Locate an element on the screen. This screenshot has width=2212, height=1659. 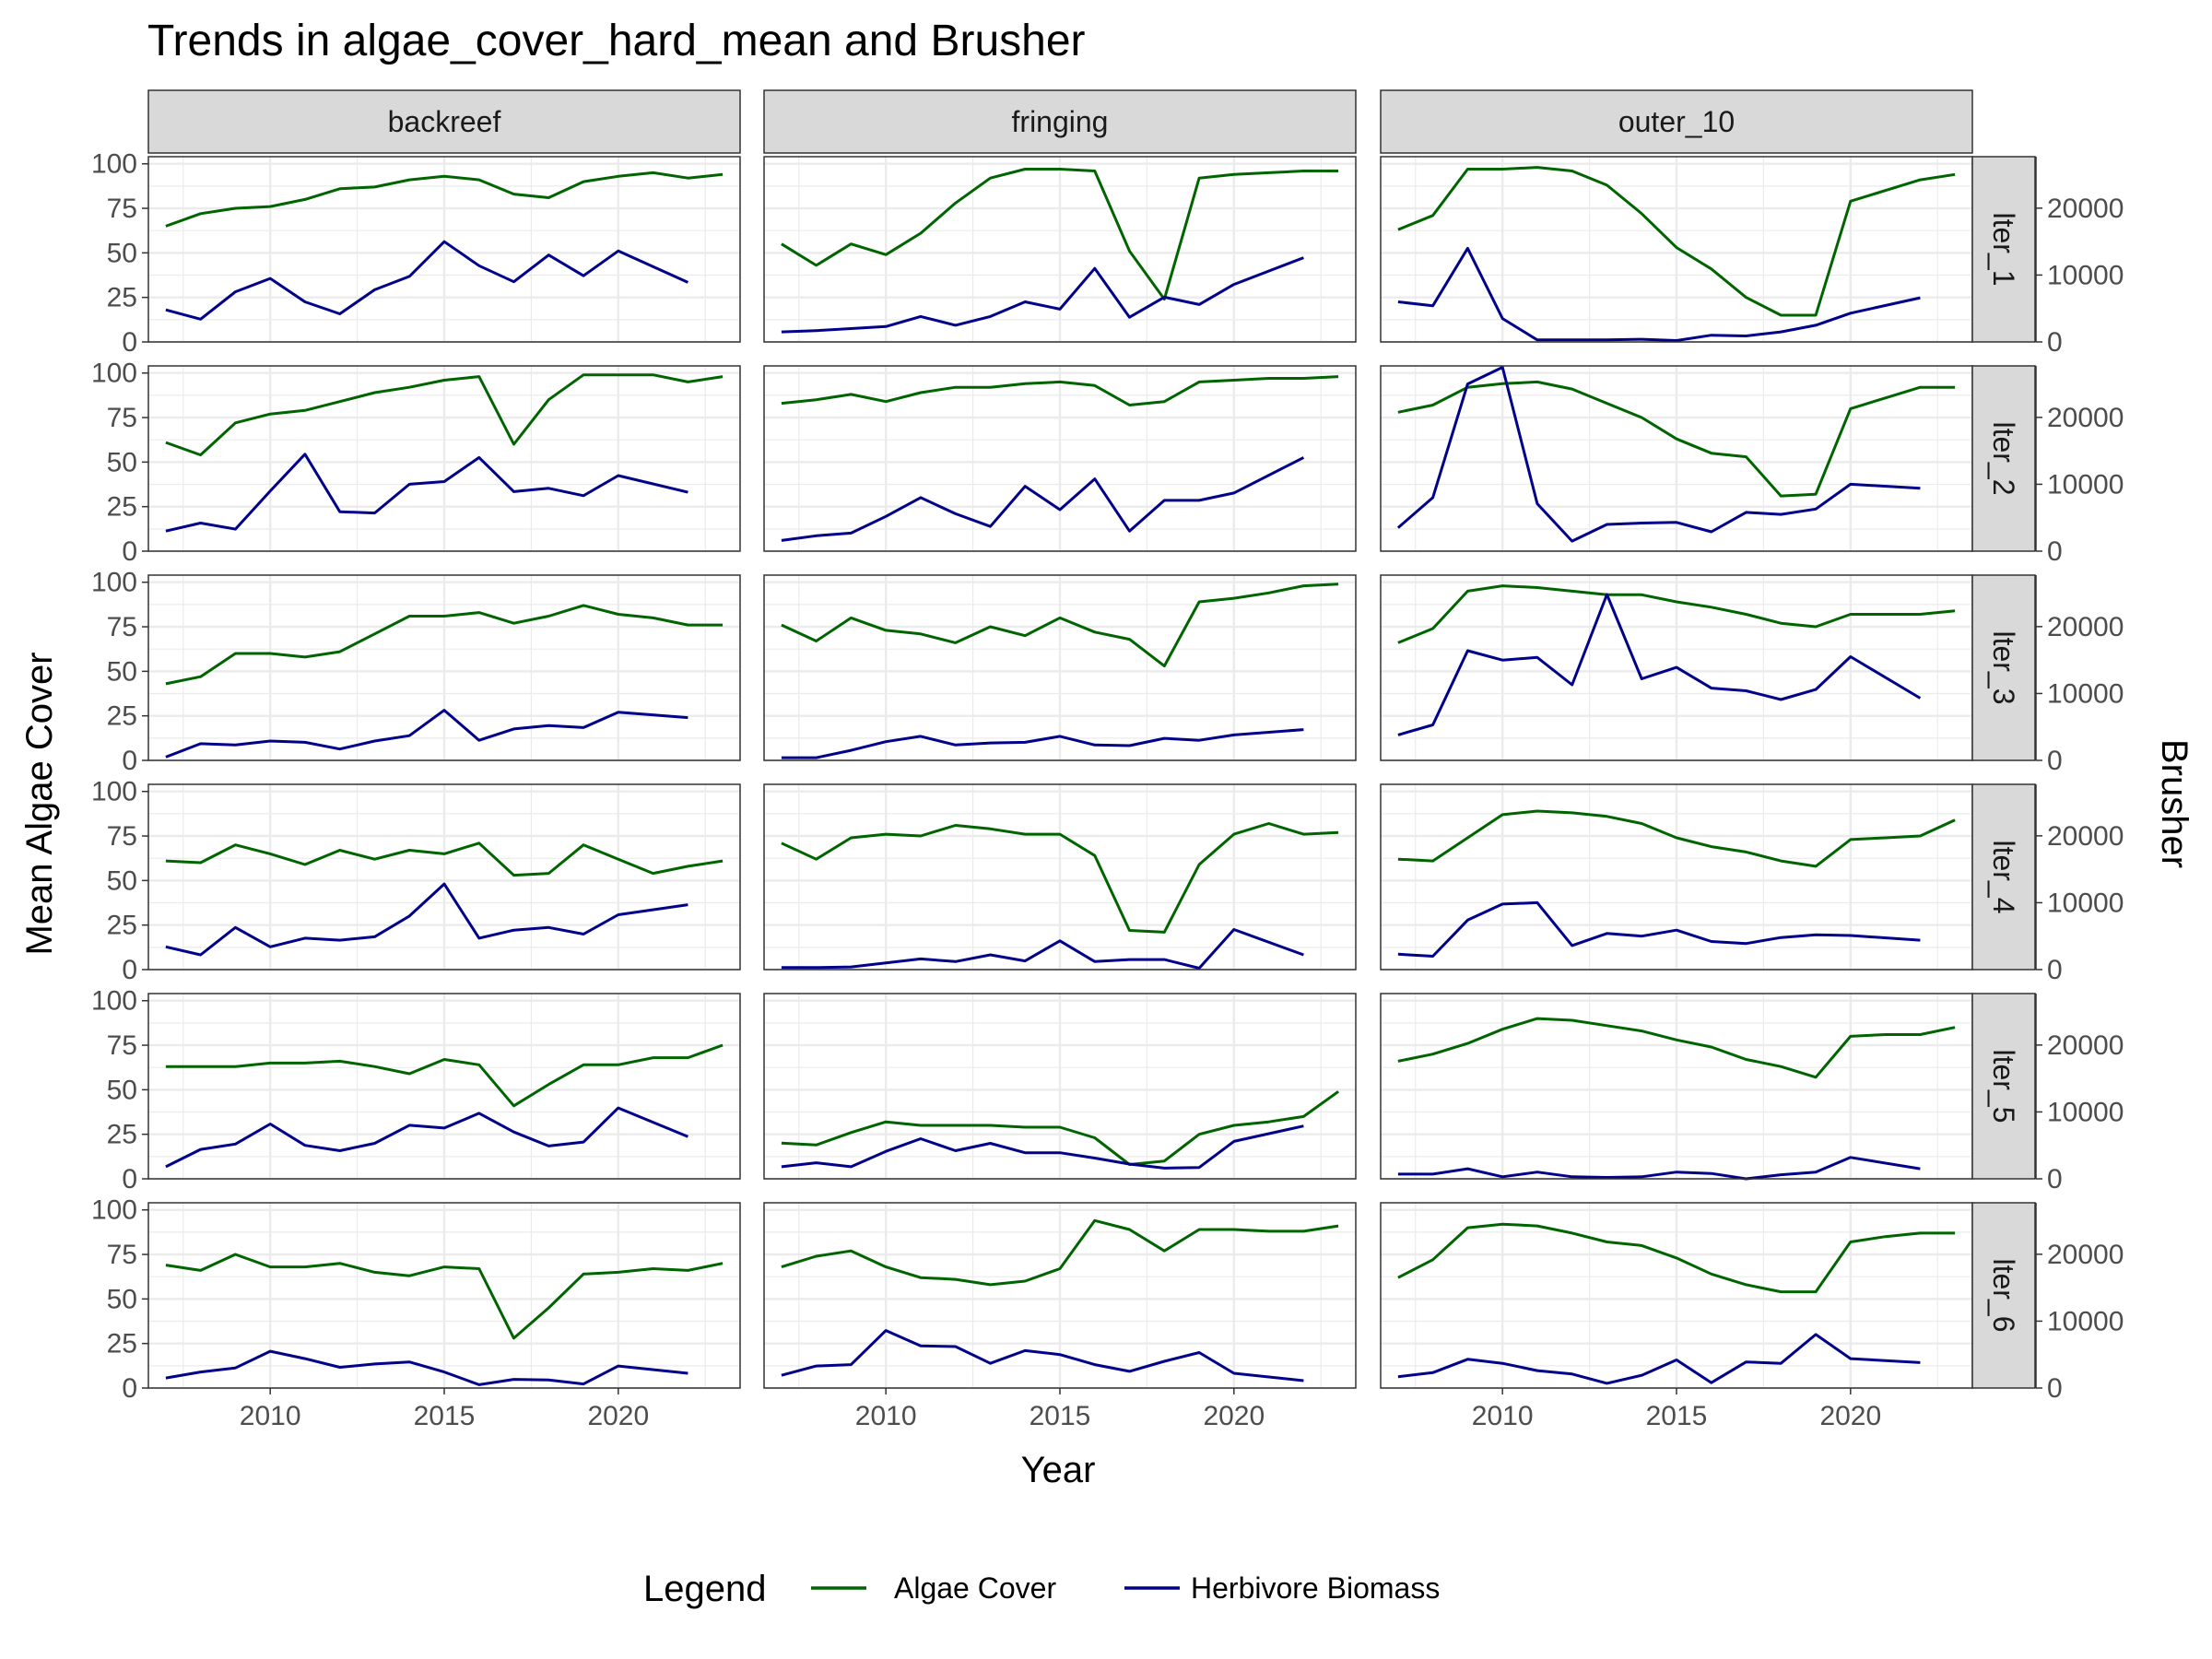
panel-lter_2-fringing is located at coordinates (1060, 459).